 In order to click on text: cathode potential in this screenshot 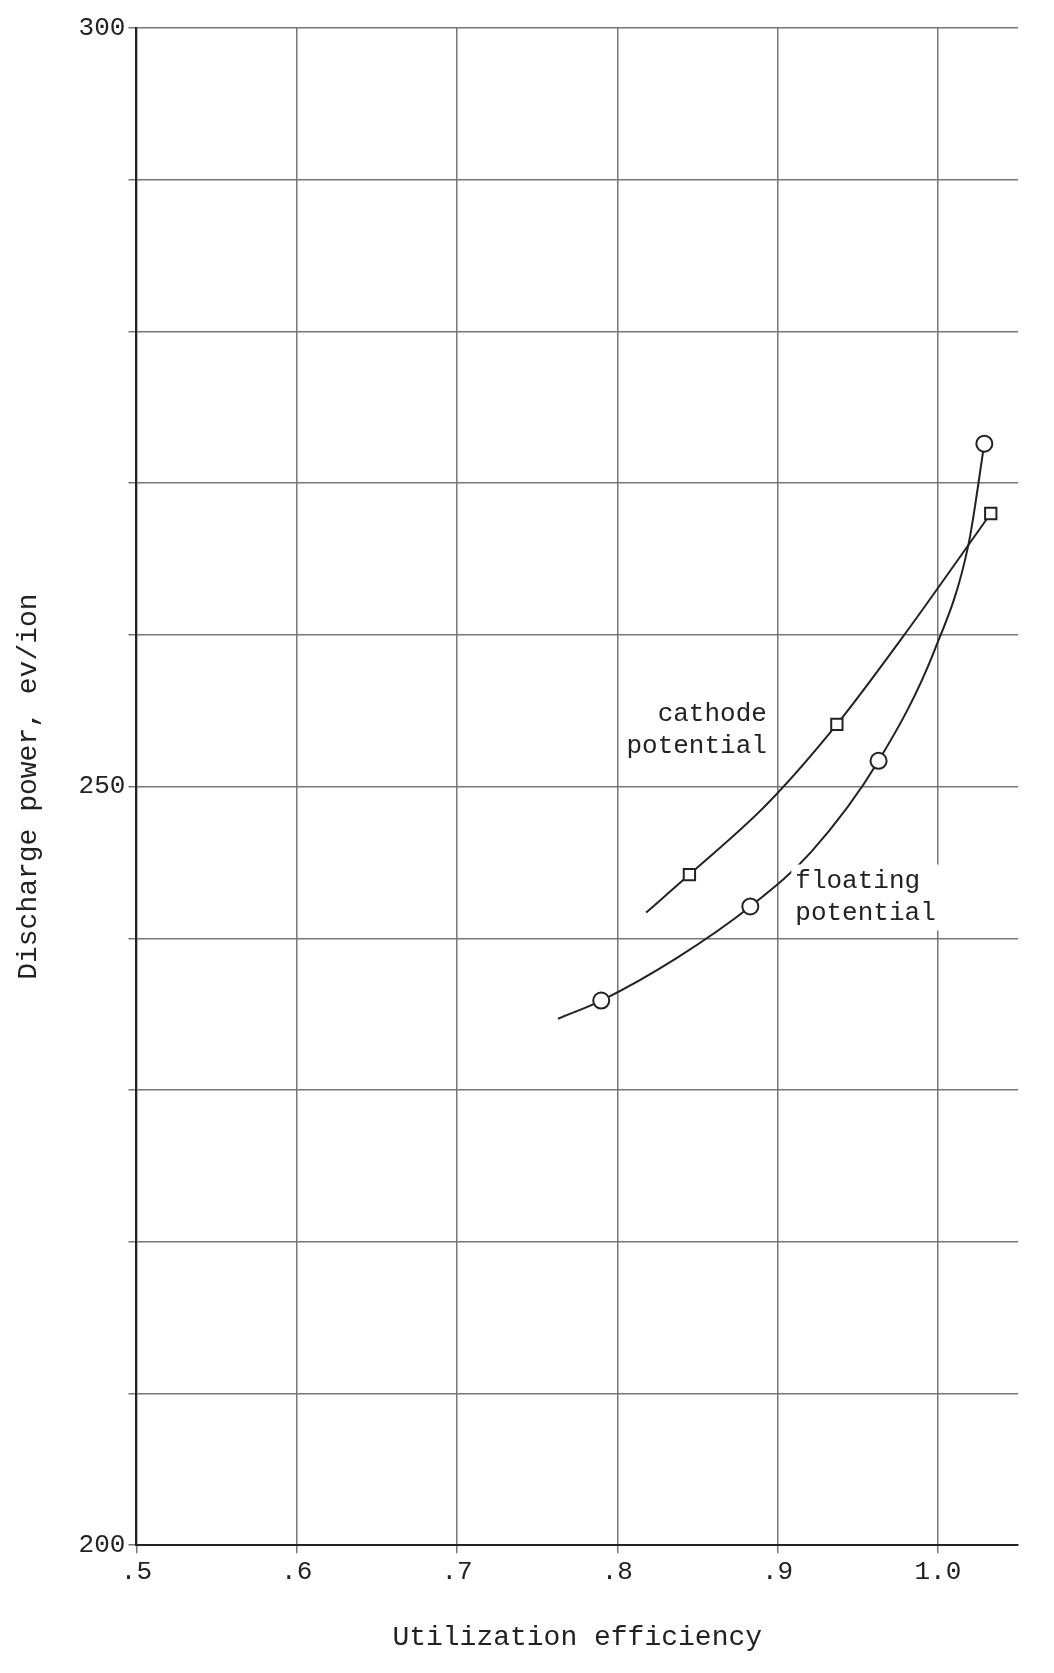, I will do `click(696, 730)`.